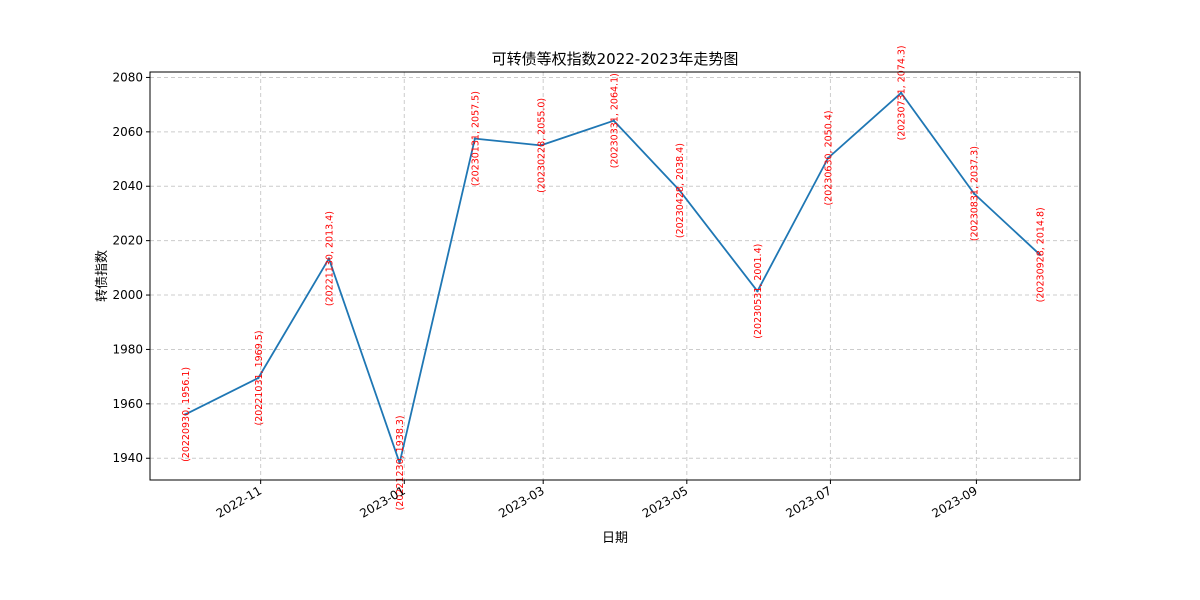  What do you see at coordinates (127, 404) in the screenshot?
I see `y-tick-label: 1960` at bounding box center [127, 404].